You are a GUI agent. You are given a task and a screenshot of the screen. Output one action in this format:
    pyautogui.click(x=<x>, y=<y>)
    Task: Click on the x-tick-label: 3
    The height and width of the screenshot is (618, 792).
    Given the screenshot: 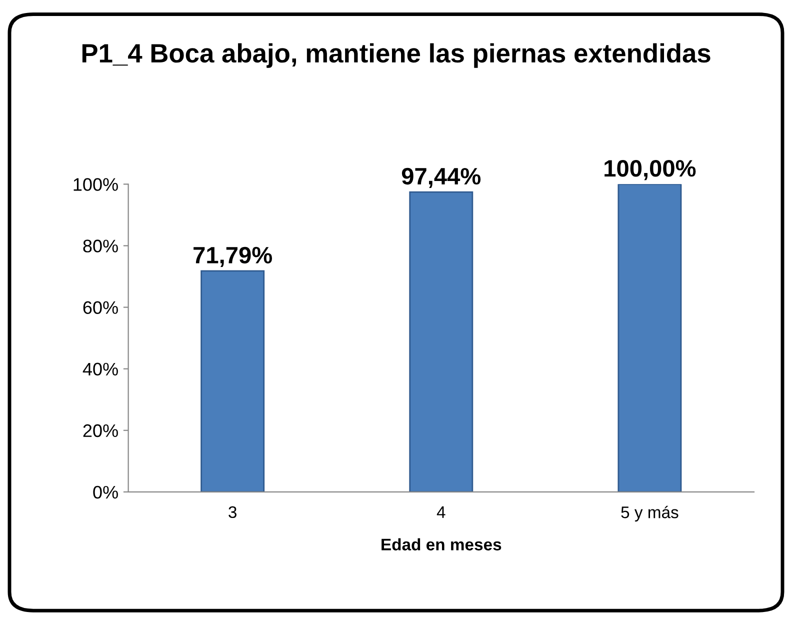 What is the action you would take?
    pyautogui.click(x=232, y=512)
    